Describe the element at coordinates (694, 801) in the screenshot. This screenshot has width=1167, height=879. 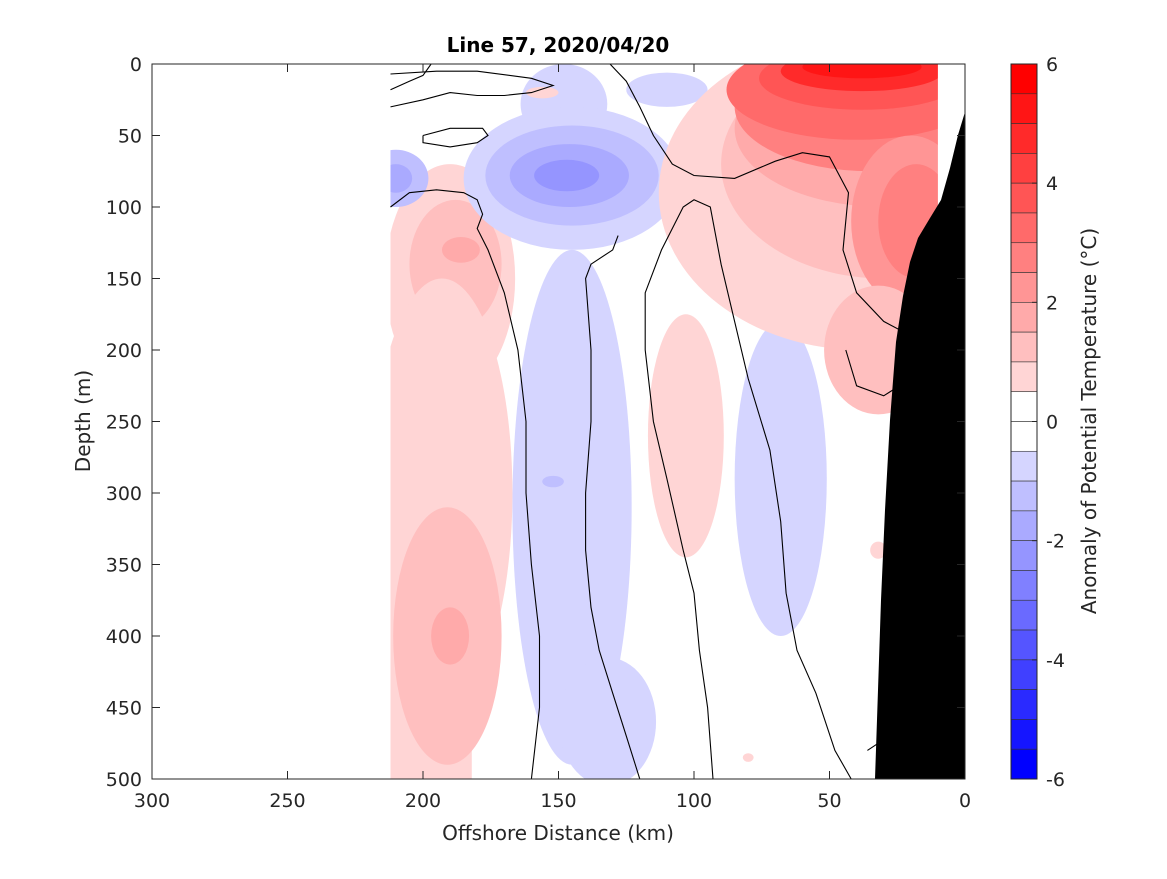
I see `x-tick-label: 100` at that location.